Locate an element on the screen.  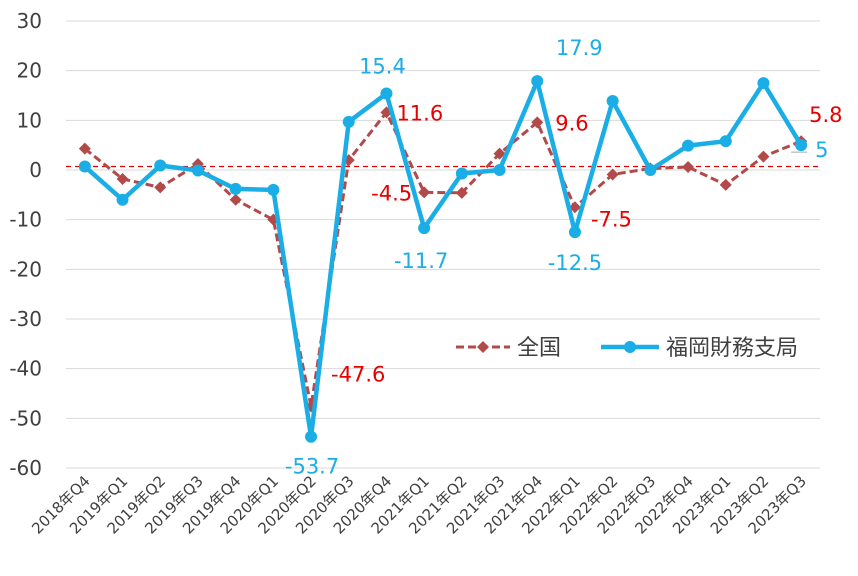
legend-marker-national is located at coordinates (483, 347).